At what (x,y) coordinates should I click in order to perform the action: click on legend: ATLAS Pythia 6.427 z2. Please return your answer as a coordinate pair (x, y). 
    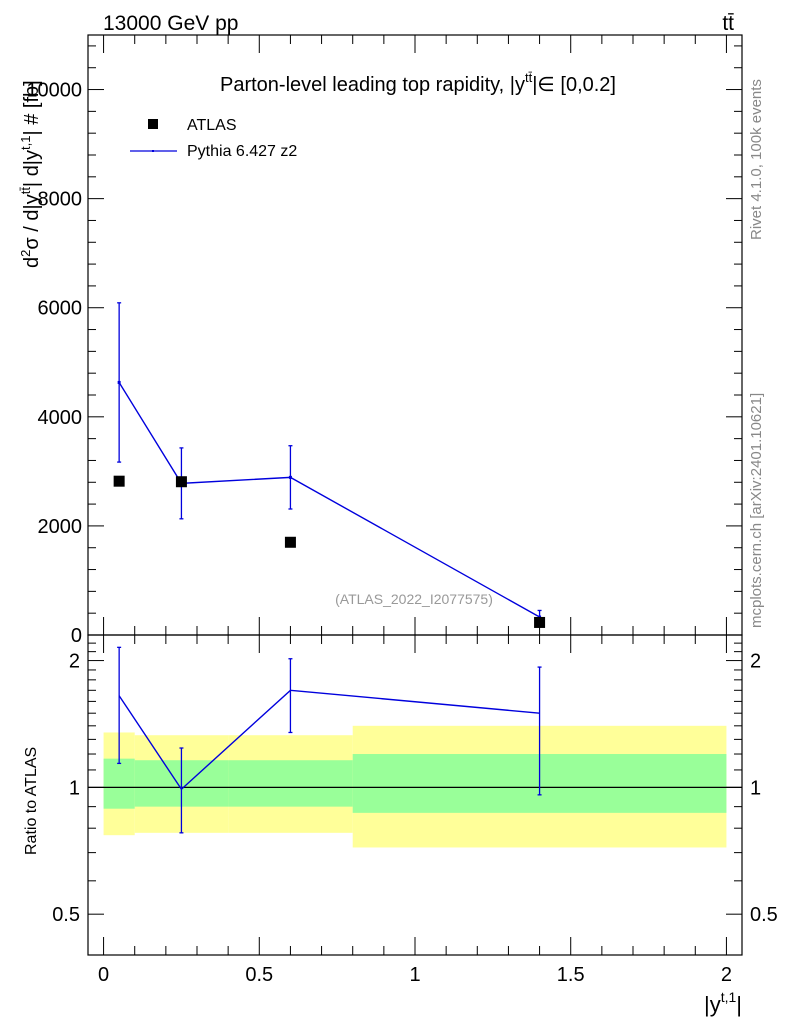
    Looking at the image, I should click on (213, 138).